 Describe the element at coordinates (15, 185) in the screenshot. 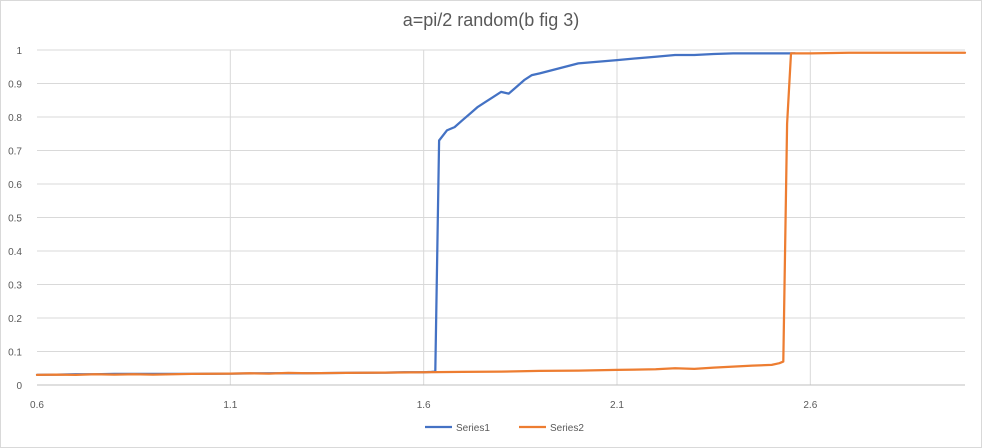

I see `y-tick-label: 0.6` at that location.